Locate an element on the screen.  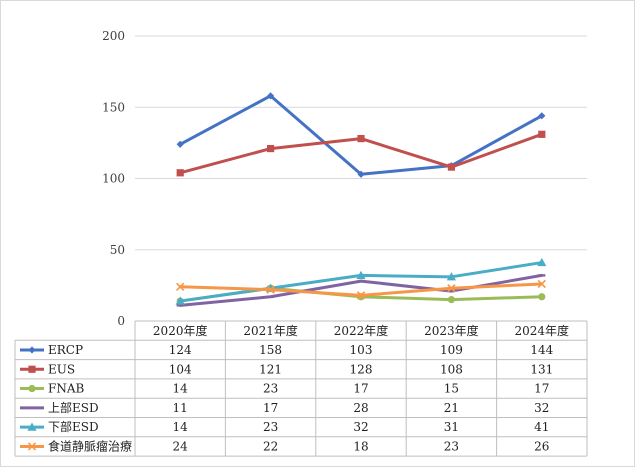
data-table-cell: 131 is located at coordinates (541, 369).